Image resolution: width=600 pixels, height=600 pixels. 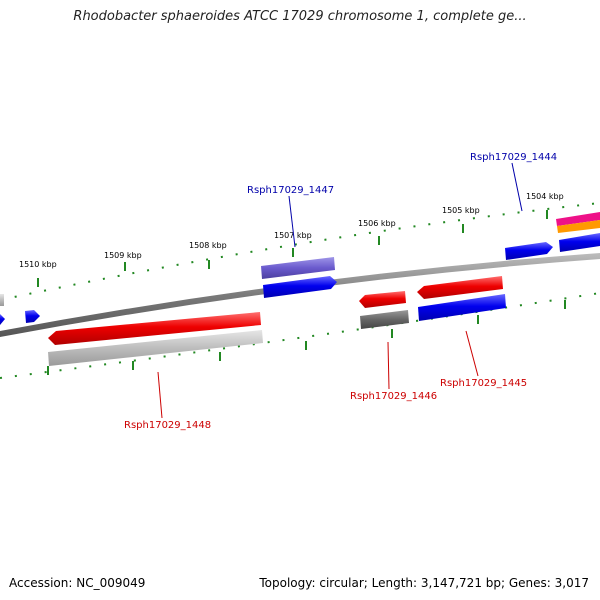 What do you see at coordinates (38, 264) in the screenshot?
I see `tick-label-1510: 1510 kbp` at bounding box center [38, 264].